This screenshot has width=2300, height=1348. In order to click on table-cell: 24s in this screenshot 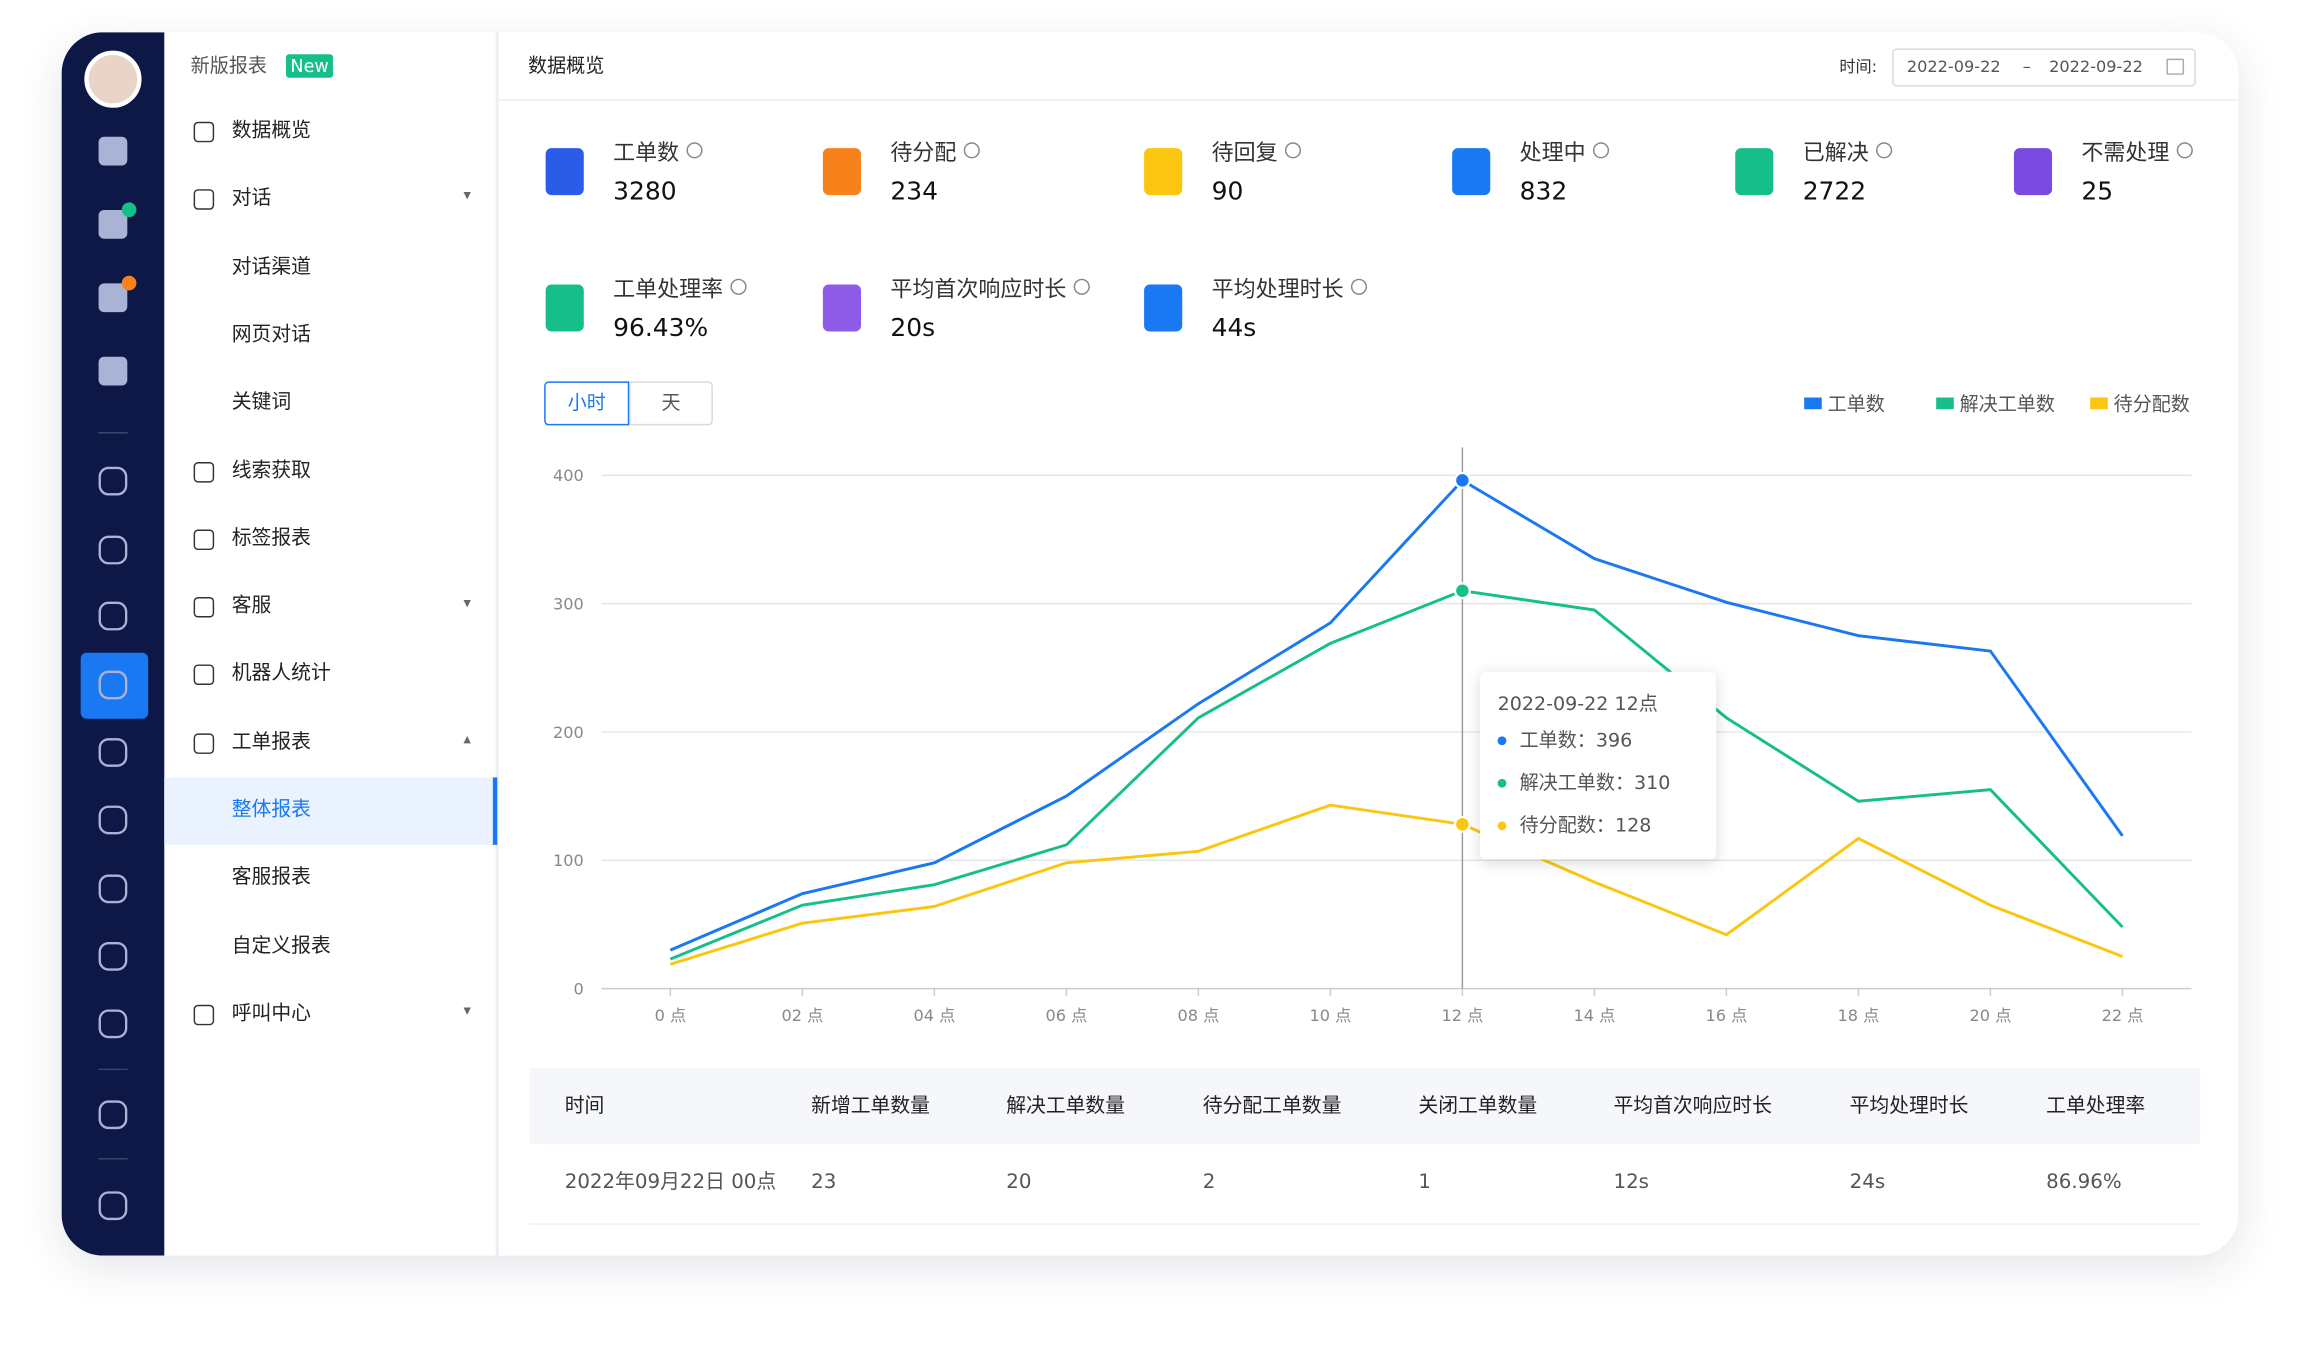, I will do `click(1867, 1182)`.